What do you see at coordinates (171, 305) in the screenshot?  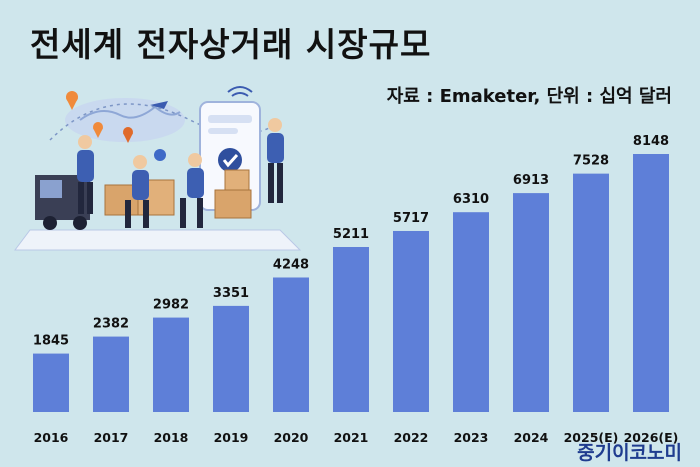 I see `data-label-2018: 2982` at bounding box center [171, 305].